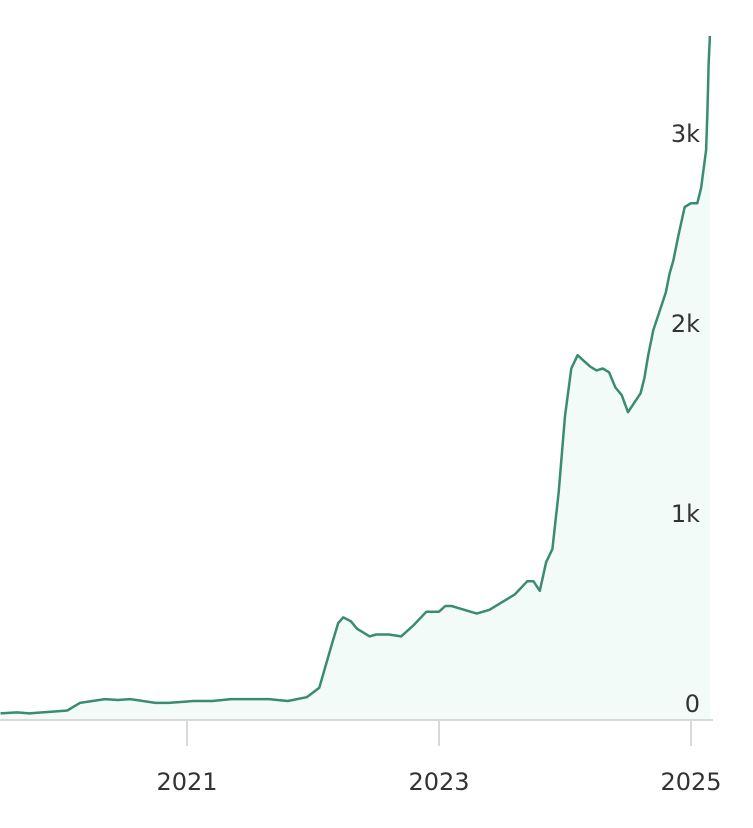 The height and width of the screenshot is (828, 753). What do you see at coordinates (186, 782) in the screenshot?
I see `x-tick-label: 2021` at bounding box center [186, 782].